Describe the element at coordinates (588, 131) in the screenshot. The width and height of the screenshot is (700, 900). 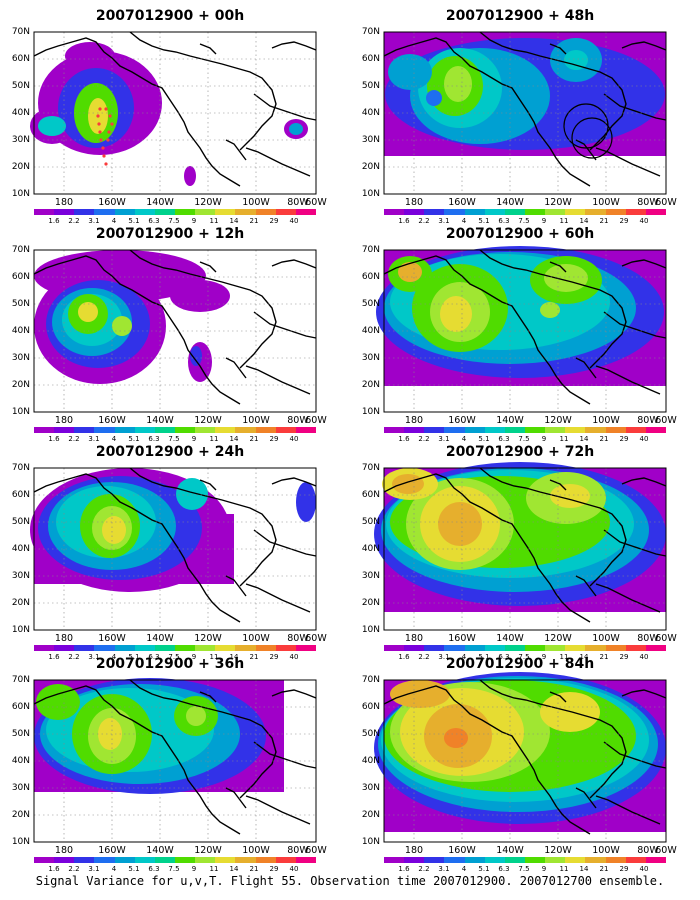
I see `circle-markers` at that location.